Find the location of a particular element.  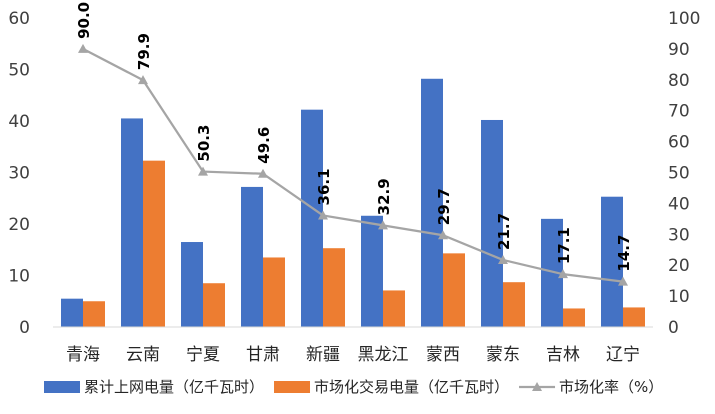

legend-entry-label: 累计上网电量（亿千瓦时） is located at coordinates (174, 387).